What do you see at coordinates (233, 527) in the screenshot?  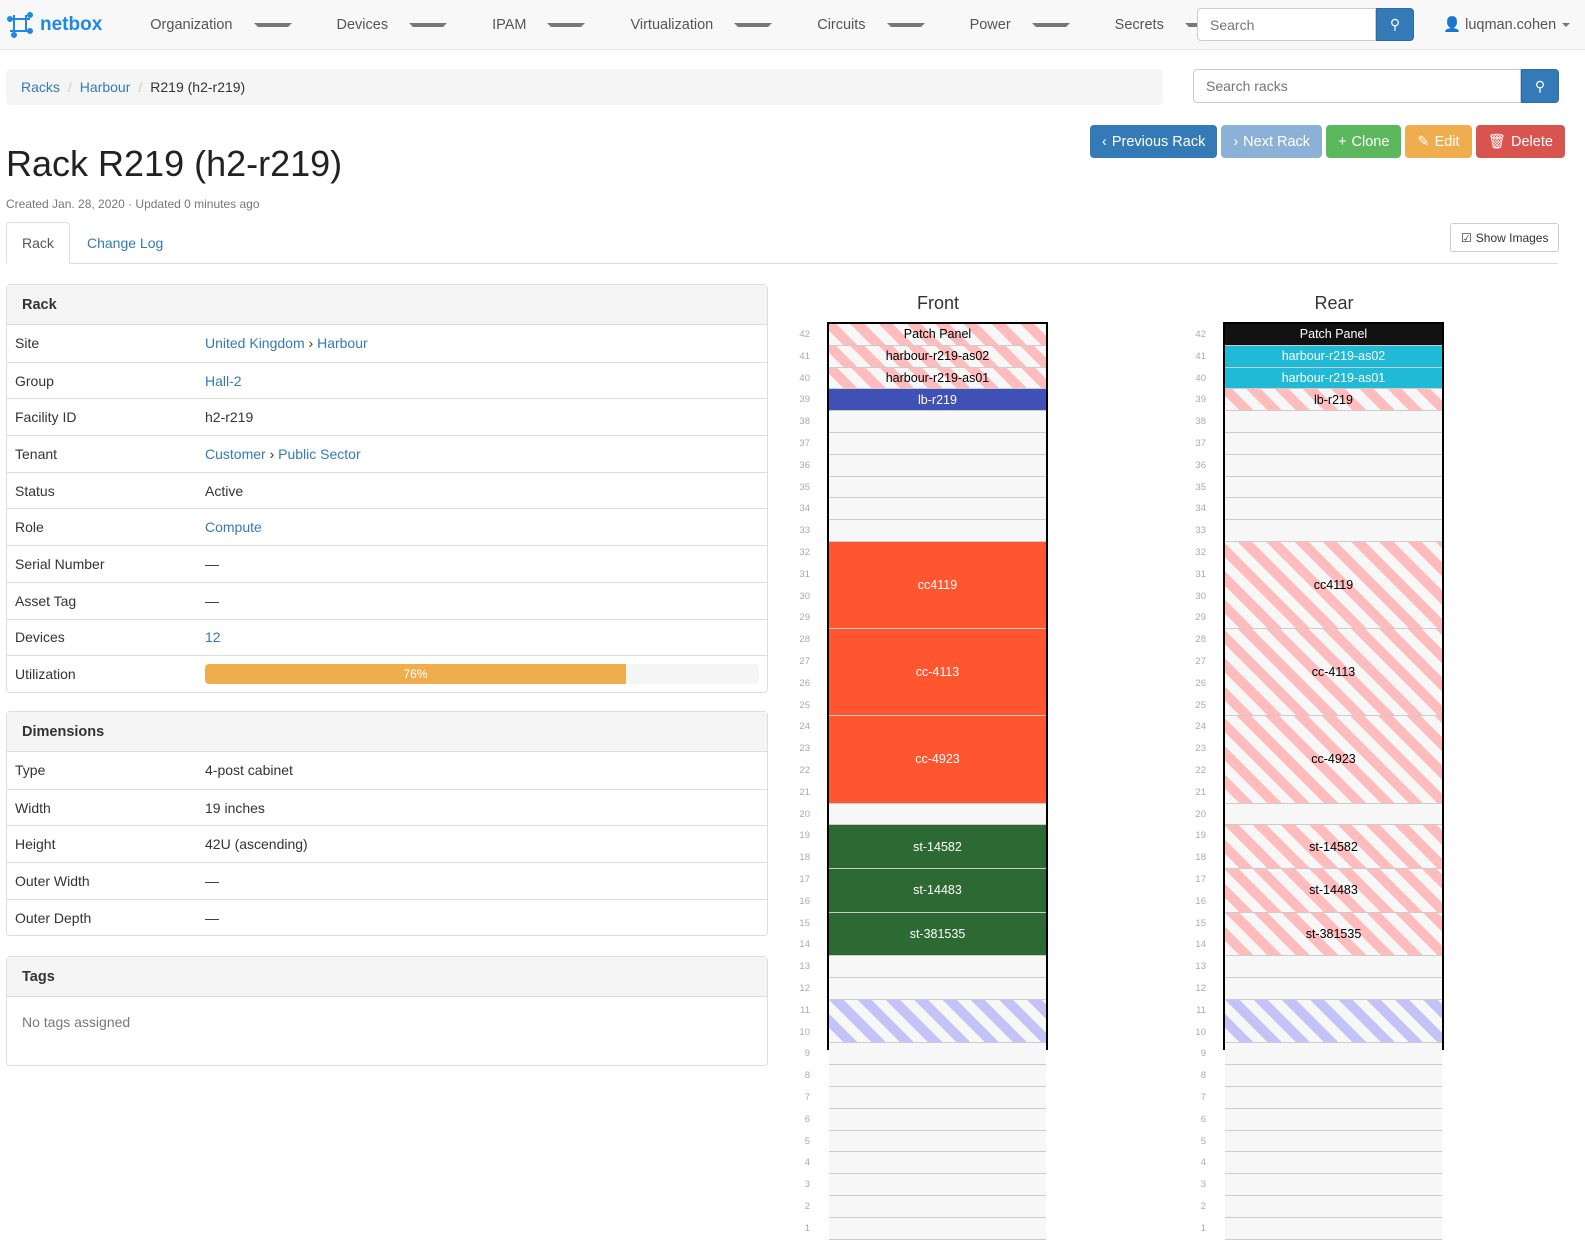 I see `value-link: Compute` at bounding box center [233, 527].